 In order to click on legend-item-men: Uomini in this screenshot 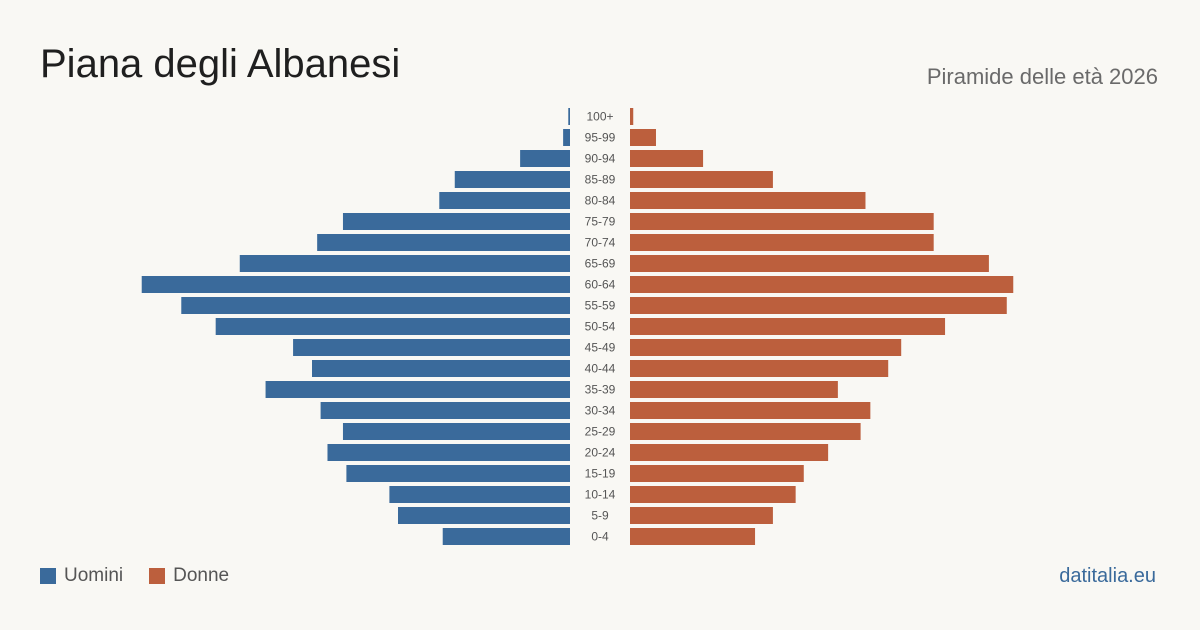, I will do `click(81, 576)`.